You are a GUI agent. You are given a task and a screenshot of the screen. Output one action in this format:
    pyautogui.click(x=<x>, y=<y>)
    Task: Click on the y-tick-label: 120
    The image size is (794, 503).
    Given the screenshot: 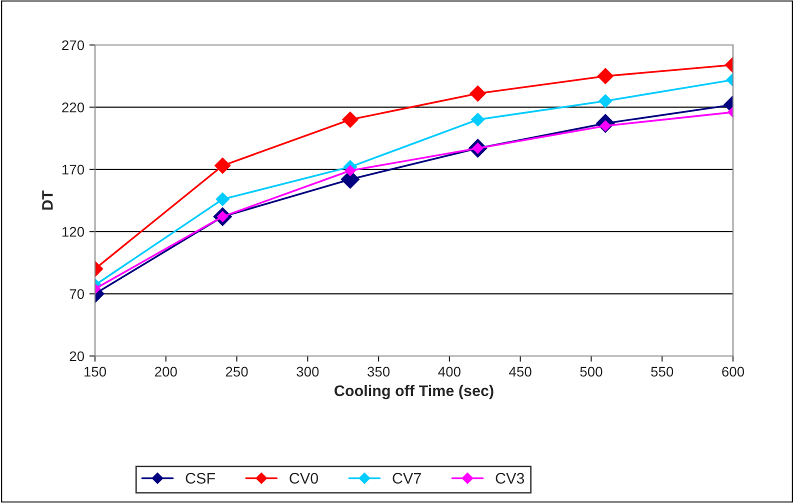 What is the action you would take?
    pyautogui.click(x=73, y=231)
    